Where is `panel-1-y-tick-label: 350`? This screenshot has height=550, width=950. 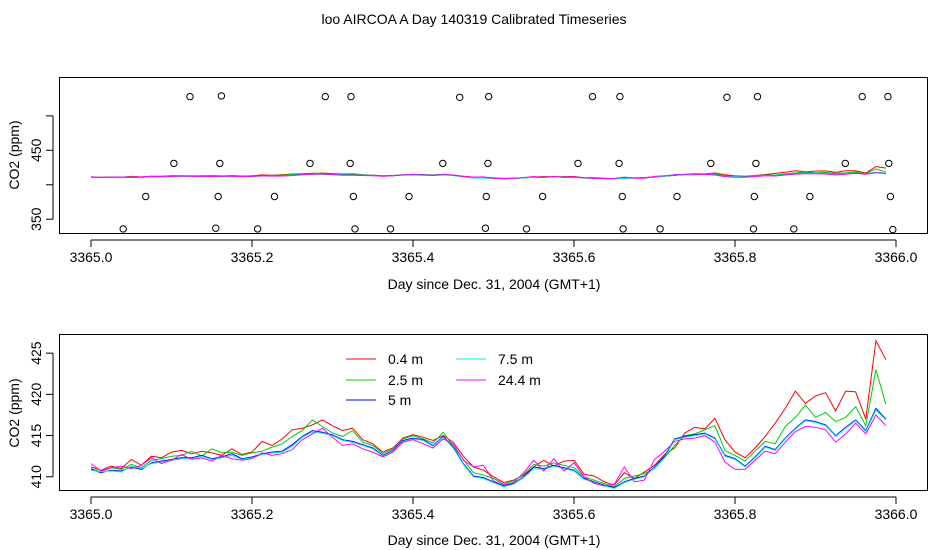 panel-1-y-tick-label: 350 is located at coordinates (36, 219).